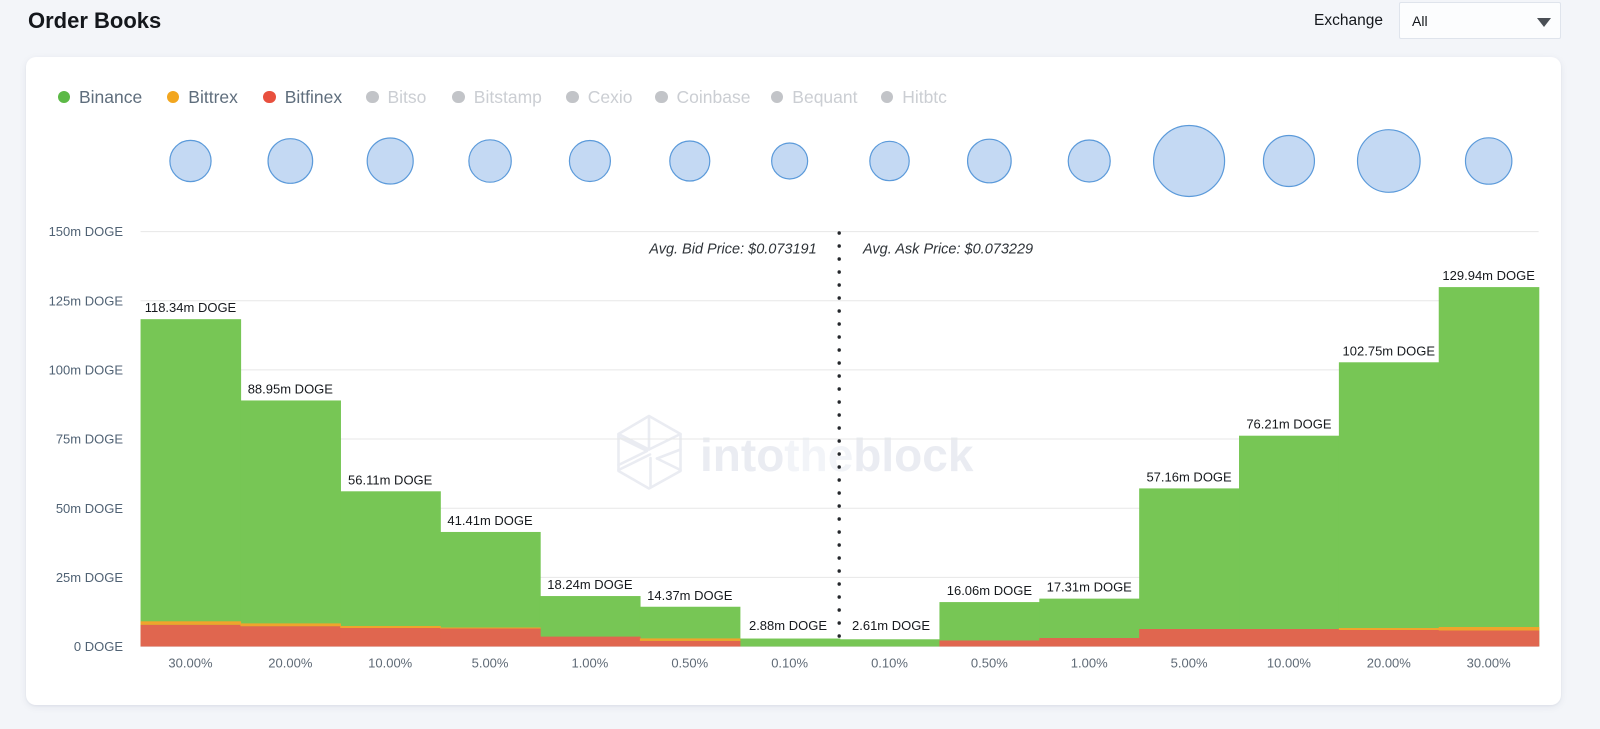 The image size is (1600, 729). Describe the element at coordinates (947, 250) in the screenshot. I see `svg-text: Avg. Ask Price: $0.073229` at that location.